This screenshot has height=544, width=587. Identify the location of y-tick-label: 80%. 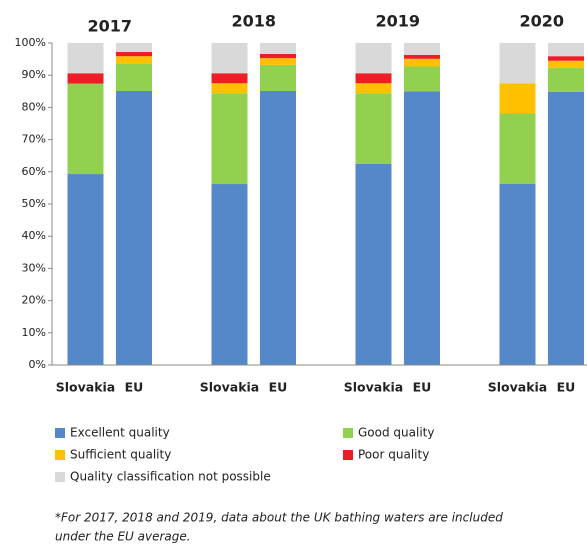
(34, 106).